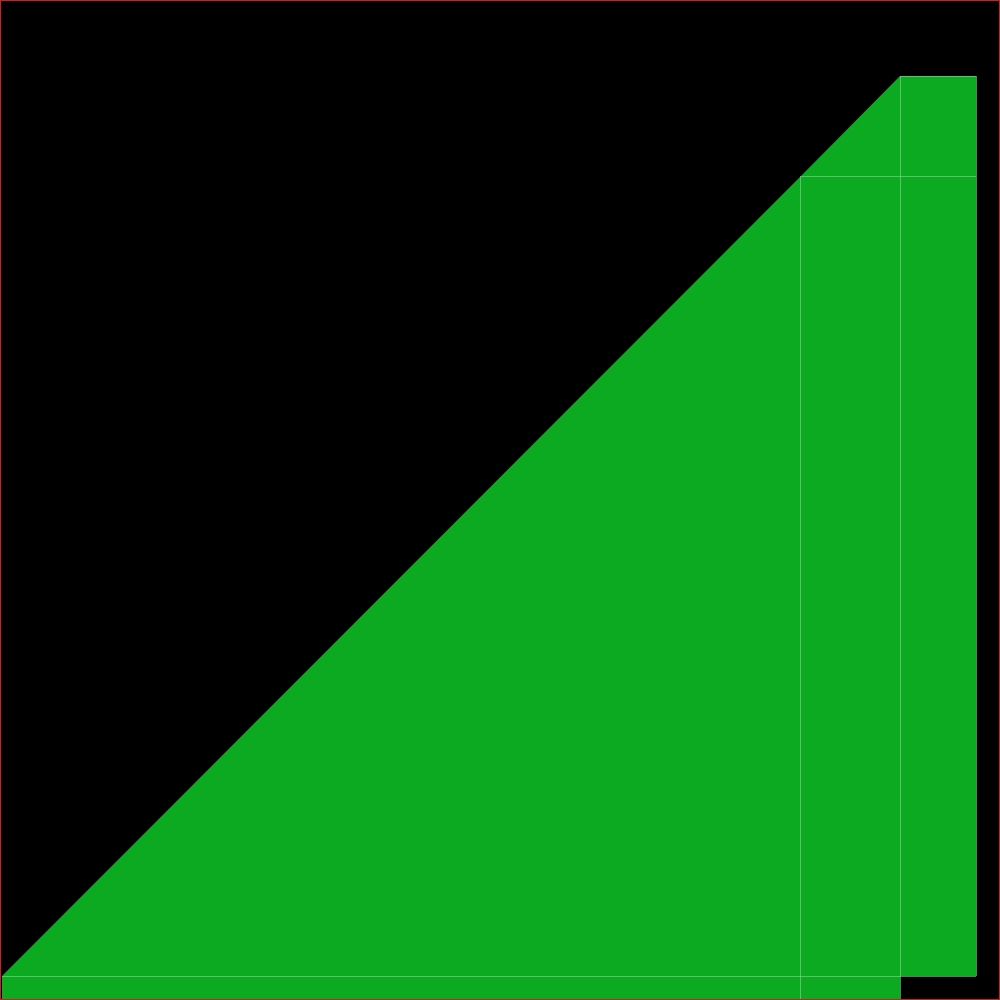 This screenshot has width=1000, height=1000. Describe the element at coordinates (850, 126) in the screenshot. I see `top-cap-triangle` at that location.